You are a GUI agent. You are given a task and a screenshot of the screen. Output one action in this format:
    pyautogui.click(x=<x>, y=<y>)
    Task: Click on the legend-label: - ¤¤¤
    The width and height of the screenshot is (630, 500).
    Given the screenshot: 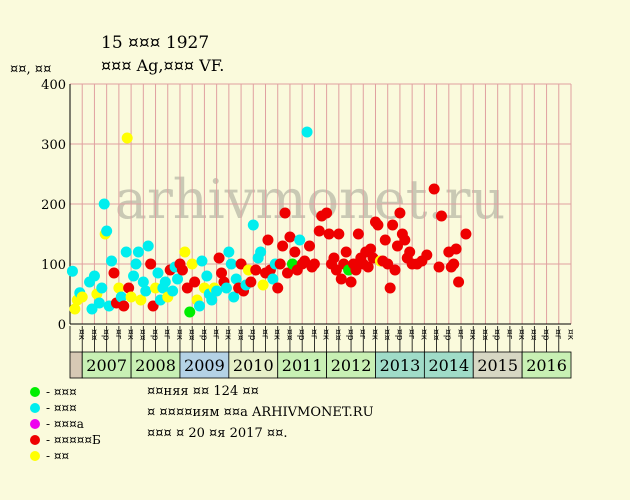 What is the action you would take?
    pyautogui.click(x=61, y=408)
    